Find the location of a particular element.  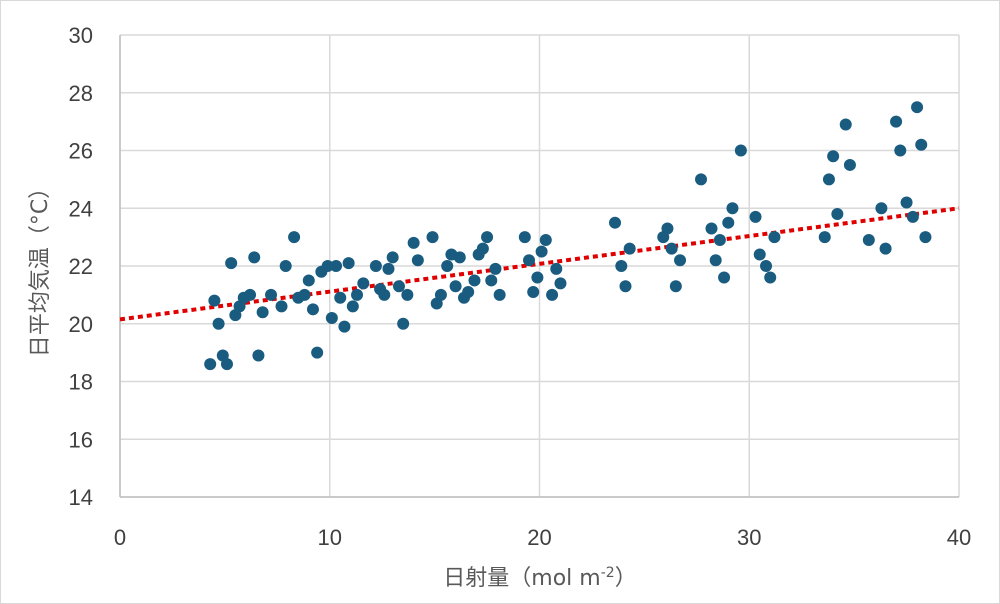

x-tick-label: 20 is located at coordinates (539, 537).